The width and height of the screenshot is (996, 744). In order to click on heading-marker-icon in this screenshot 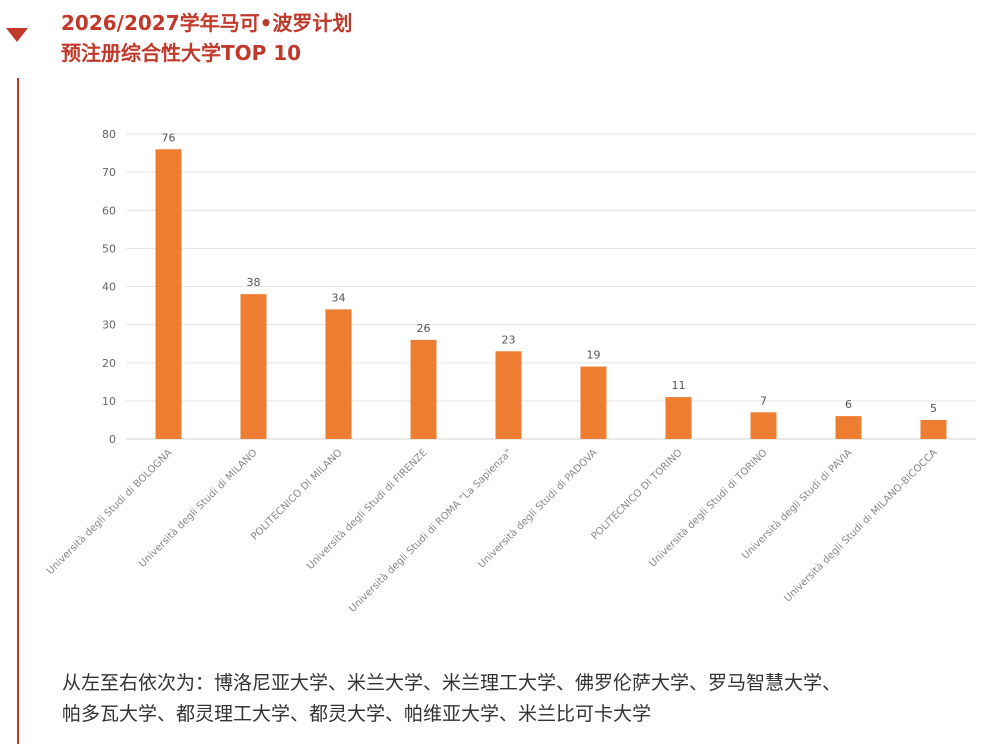, I will do `click(17, 35)`.